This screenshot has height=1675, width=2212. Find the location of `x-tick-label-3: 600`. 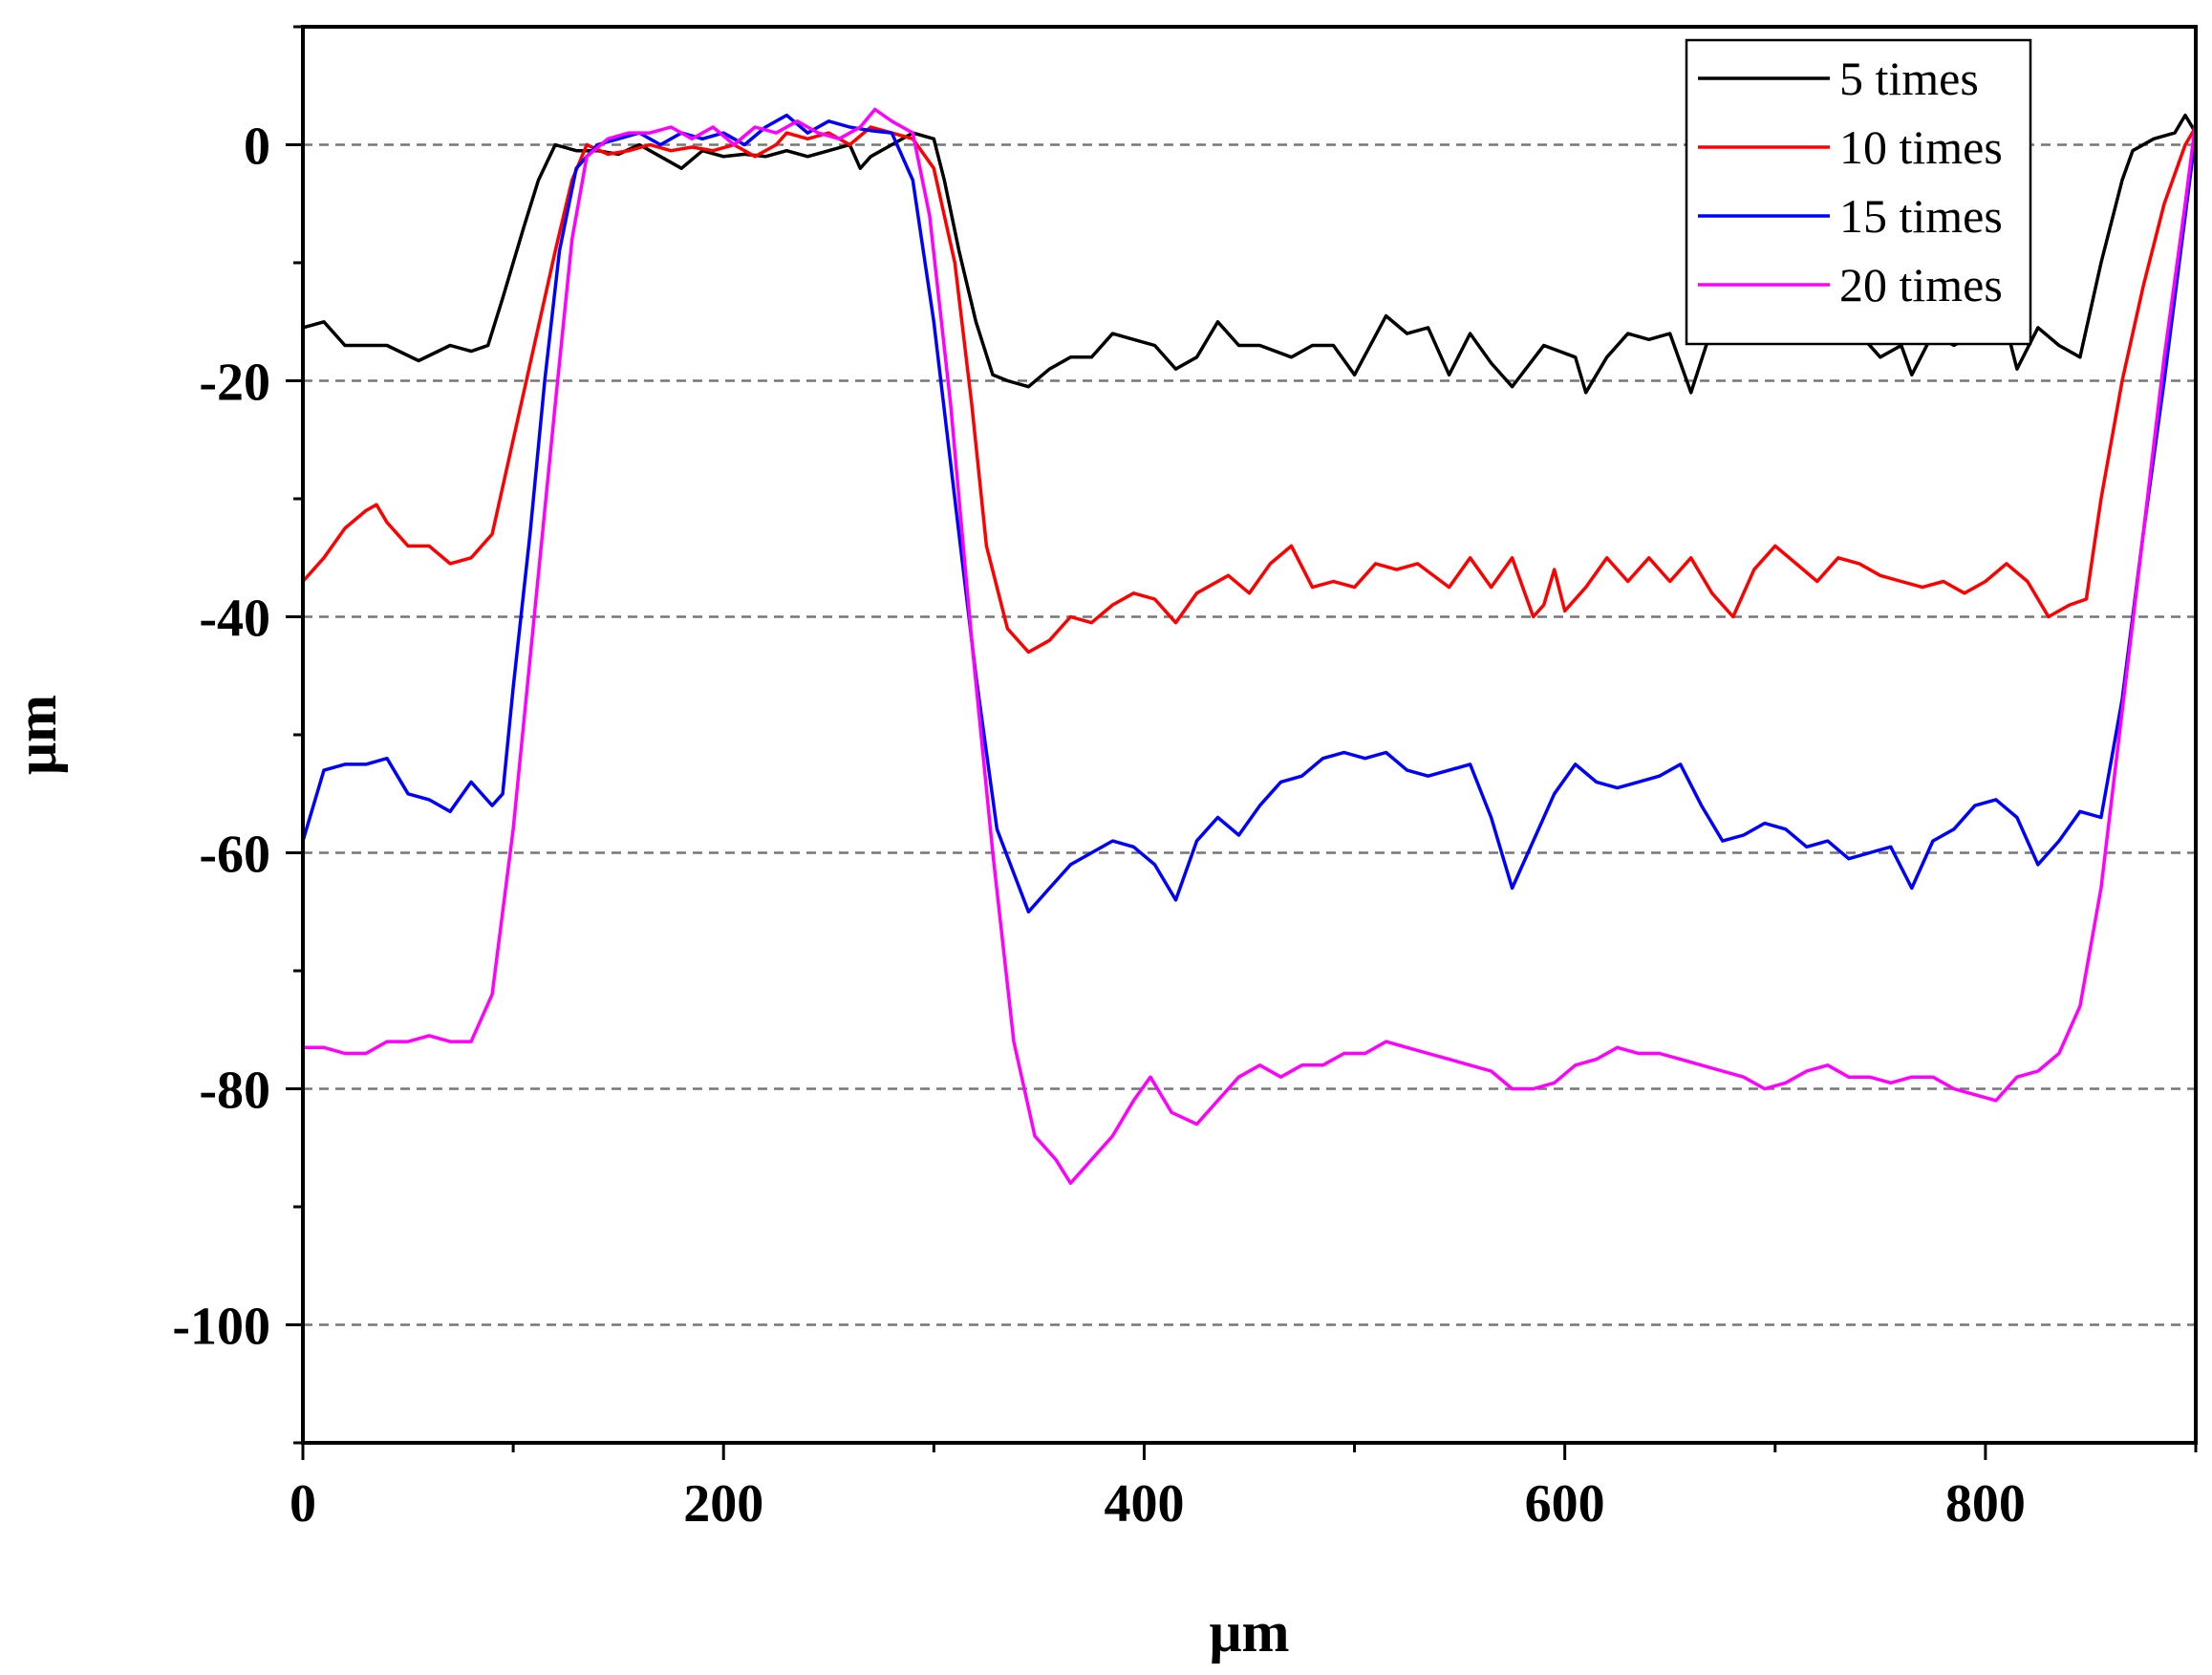

x-tick-label-3: 600 is located at coordinates (1565, 1504).